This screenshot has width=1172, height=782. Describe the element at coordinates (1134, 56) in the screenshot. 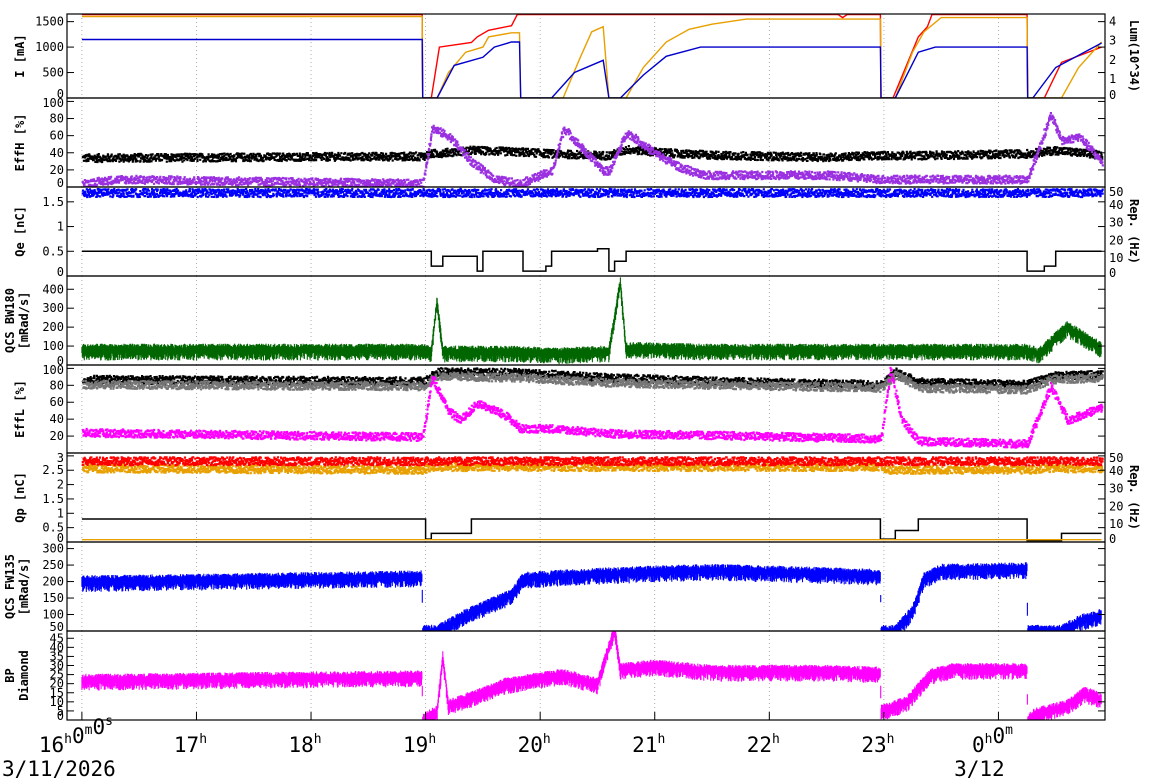

I see `y2-axis-label: Lum(10^34)` at that location.